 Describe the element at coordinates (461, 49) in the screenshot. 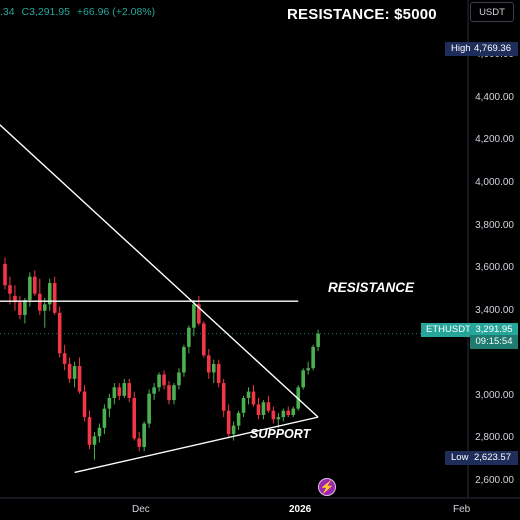

I see `high-tag-label: High` at that location.